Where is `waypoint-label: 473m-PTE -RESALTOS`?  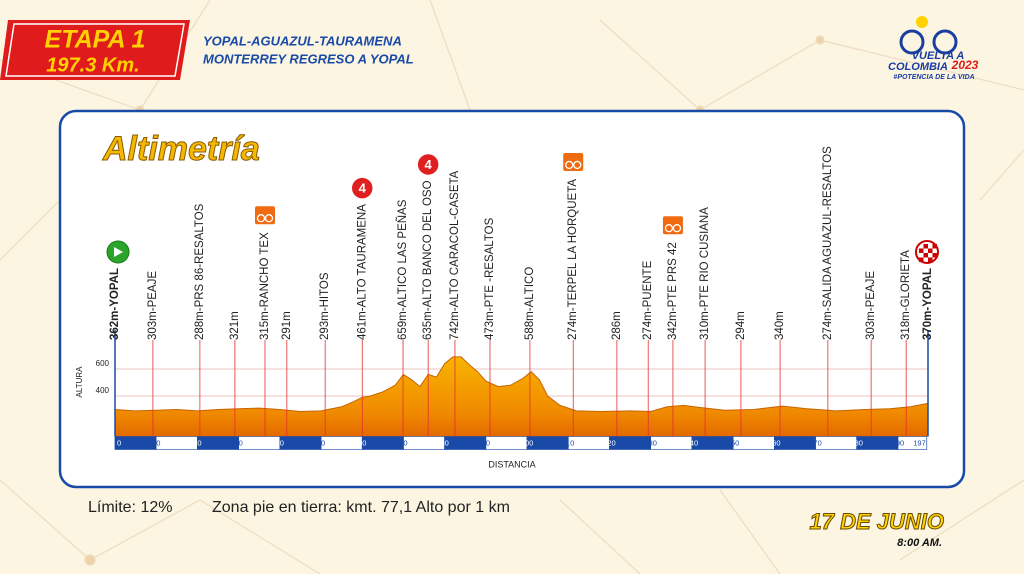
waypoint-label: 473m-PTE -RESALTOS is located at coordinates (490, 278).